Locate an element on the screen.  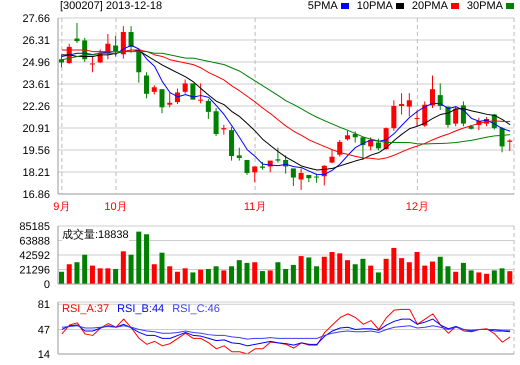
y-tick-label: 0 is located at coordinates (47, 284).